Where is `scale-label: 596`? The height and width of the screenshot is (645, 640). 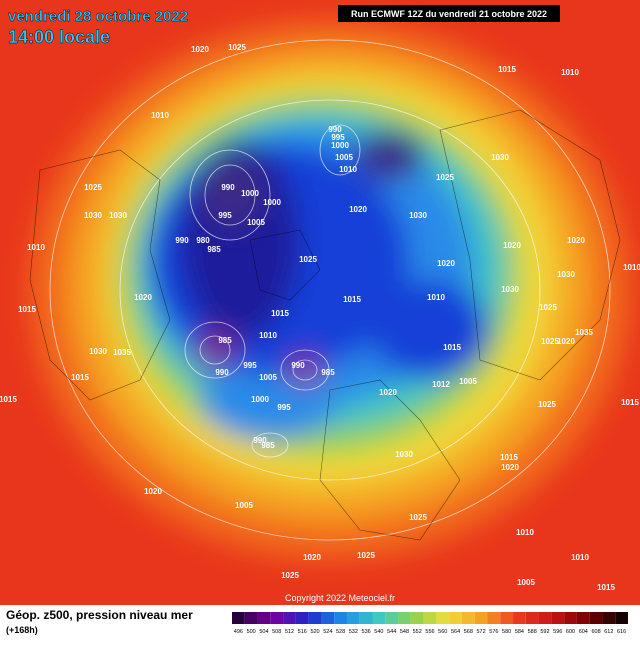
scale-label: 596 is located at coordinates (557, 632).